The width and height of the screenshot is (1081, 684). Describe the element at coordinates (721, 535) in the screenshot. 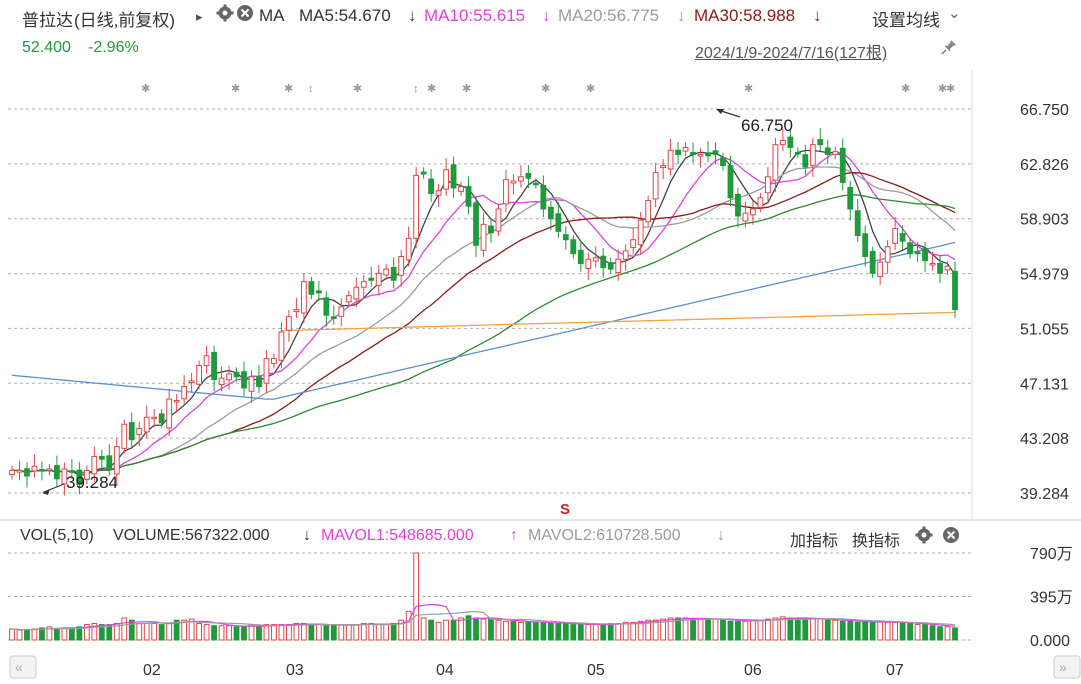

I see `mavol2-arrow-icon: ↓` at that location.